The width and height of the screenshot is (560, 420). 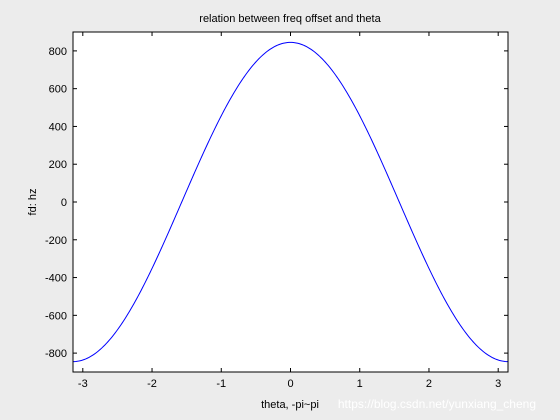 What do you see at coordinates (290, 19) in the screenshot?
I see `chart-title: relation between freq offset and theta` at bounding box center [290, 19].